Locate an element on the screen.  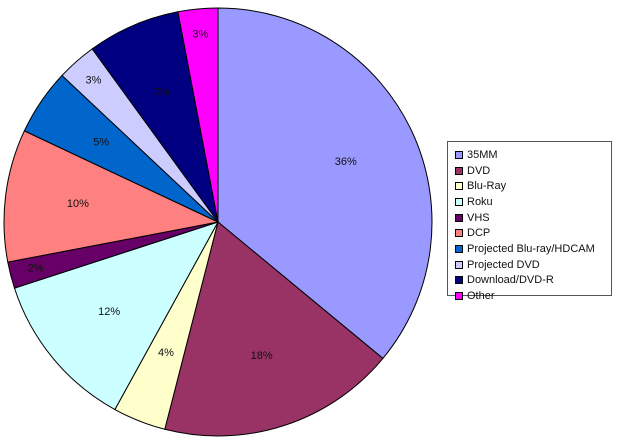
legend-item-1: DVD is located at coordinates (533, 171).